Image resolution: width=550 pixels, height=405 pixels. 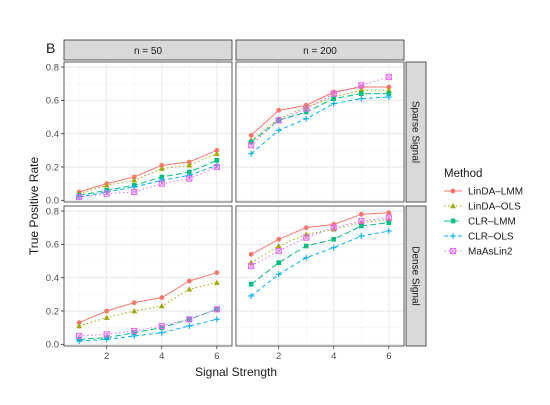 I want to click on x-tick-label: 2, so click(x=278, y=356).